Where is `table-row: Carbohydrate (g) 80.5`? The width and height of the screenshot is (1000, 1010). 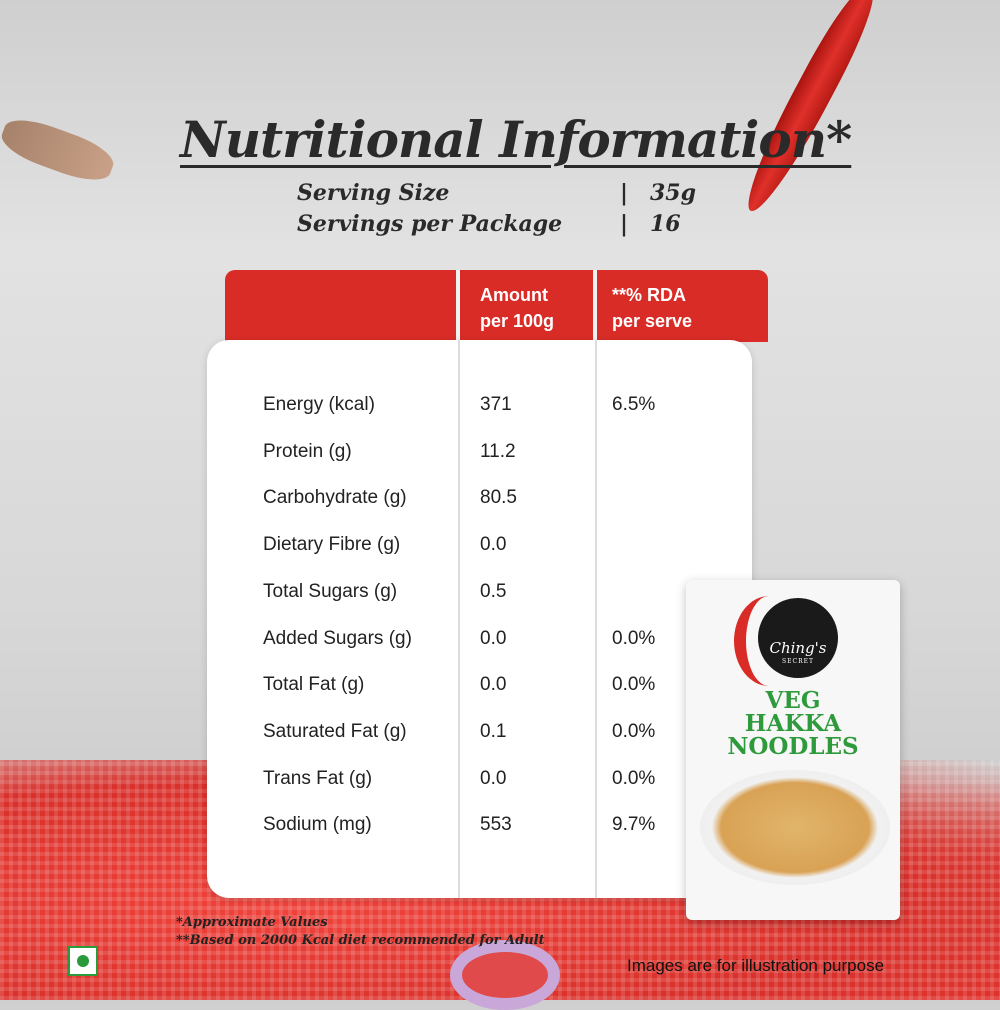 table-row: Carbohydrate (g) 80.5 is located at coordinates (479, 502).